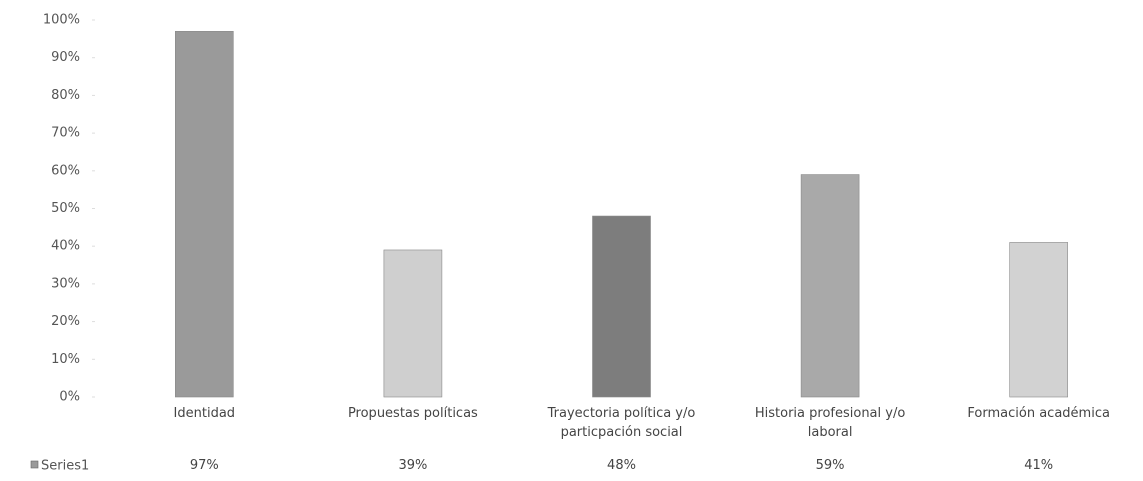  I want to click on x-tick-label: Formación académica, so click(1038, 413).